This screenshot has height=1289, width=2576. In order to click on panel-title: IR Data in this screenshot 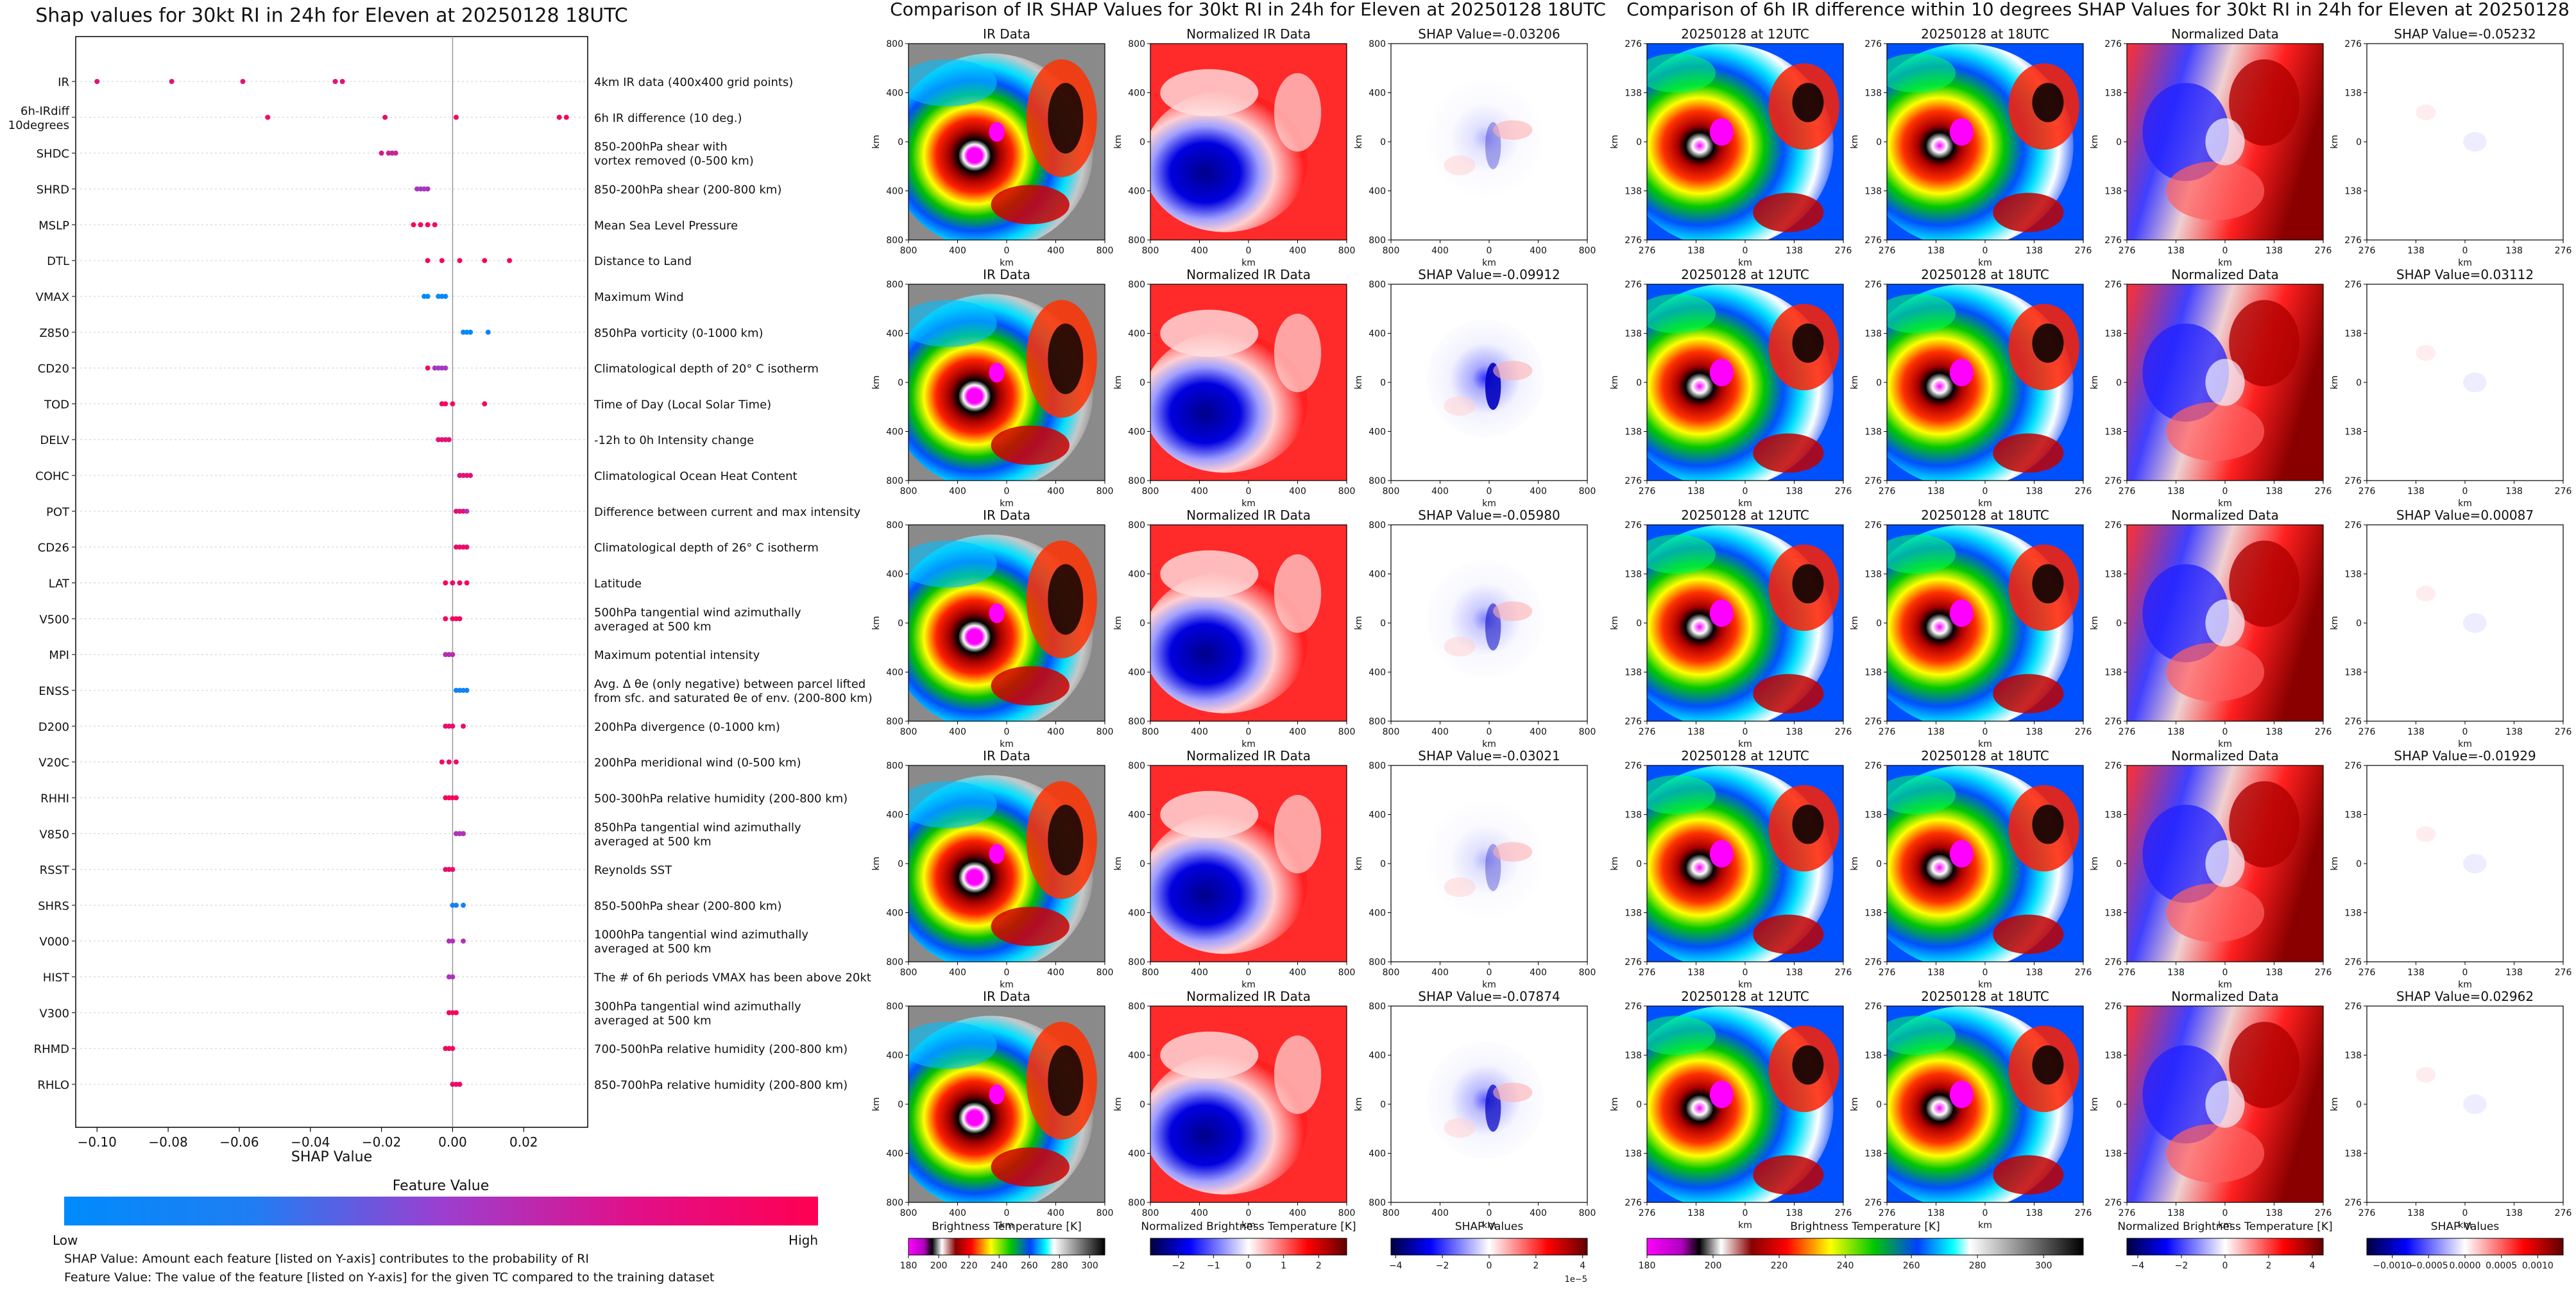, I will do `click(1006, 515)`.